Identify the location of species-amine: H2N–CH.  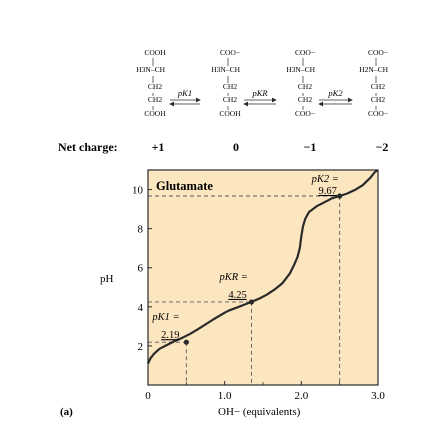
(373, 69).